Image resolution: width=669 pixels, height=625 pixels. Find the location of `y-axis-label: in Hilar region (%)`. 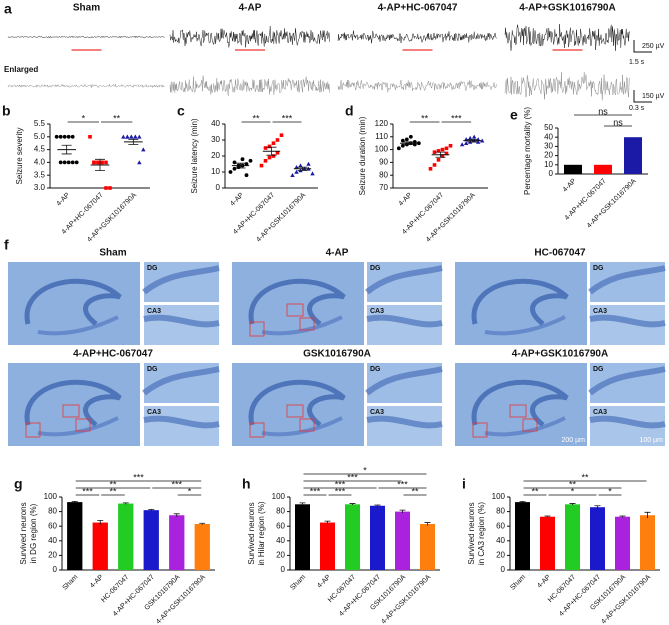

y-axis-label: in Hilar region (%) is located at coordinates (261, 533).